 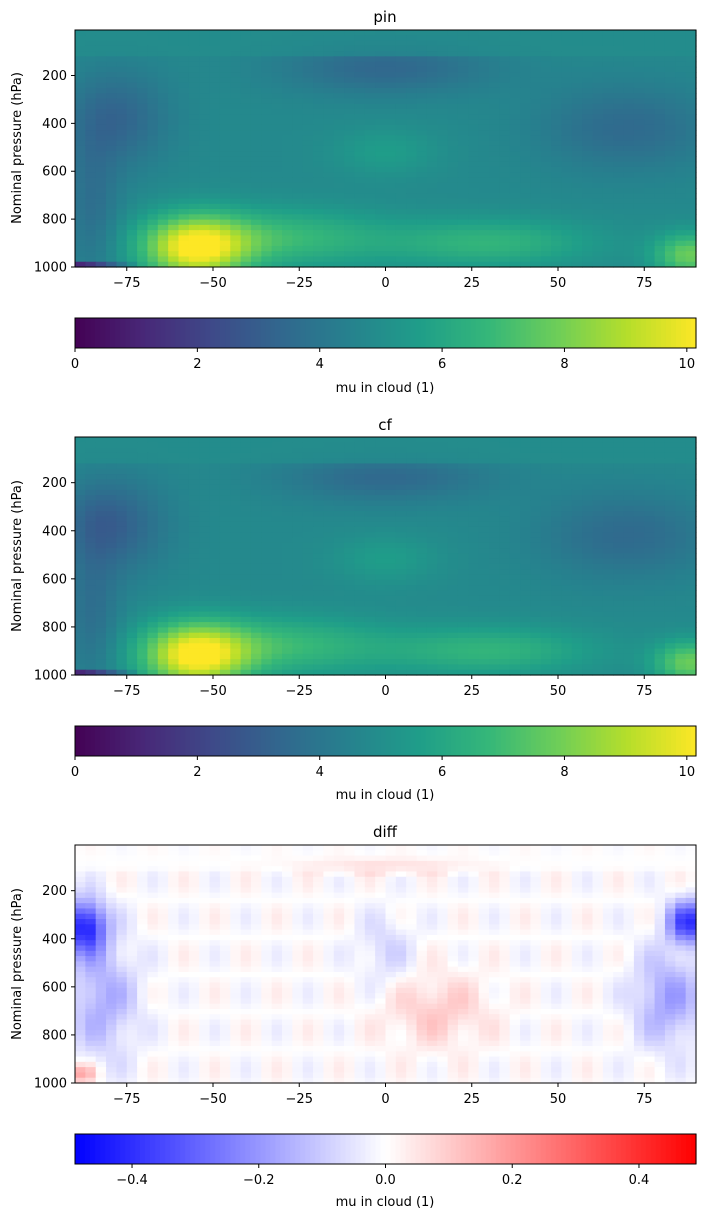 What do you see at coordinates (385, 425) in the screenshot?
I see `plot-title: cf` at bounding box center [385, 425].